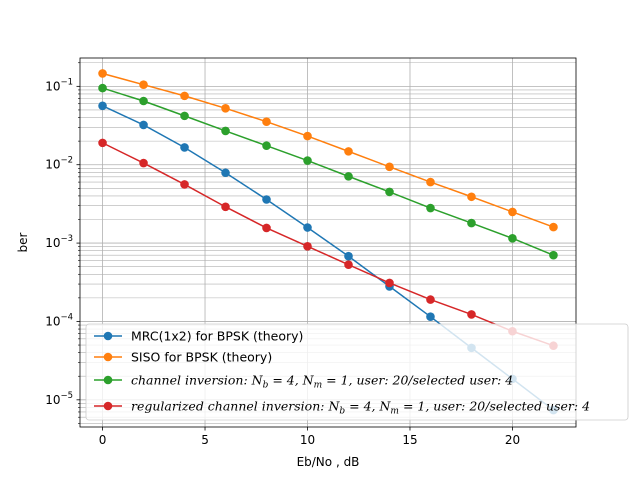  I want to click on x-tick-label: 20, so click(512, 440).